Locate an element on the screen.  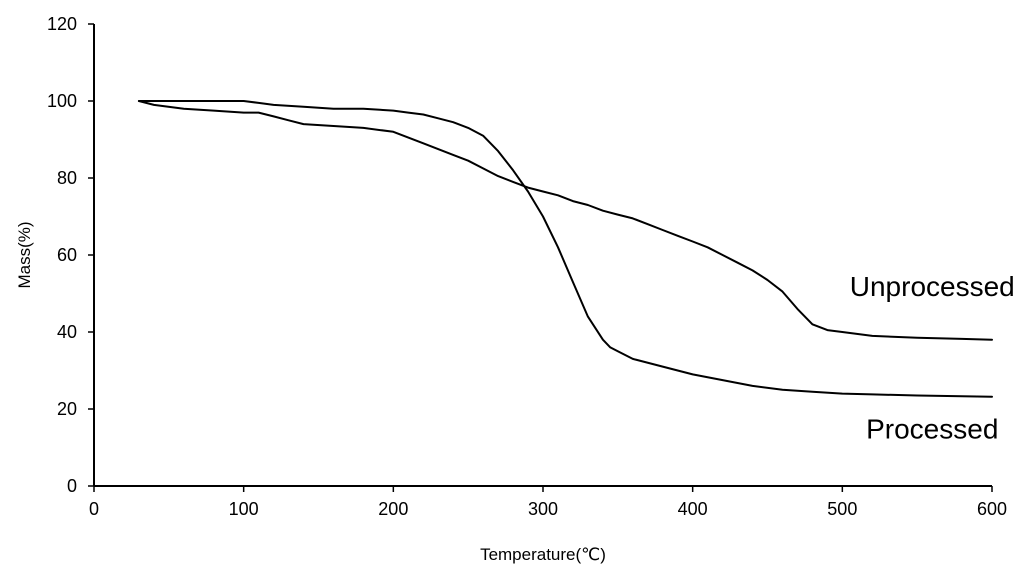
x-tick-label: 100 is located at coordinates (244, 509).